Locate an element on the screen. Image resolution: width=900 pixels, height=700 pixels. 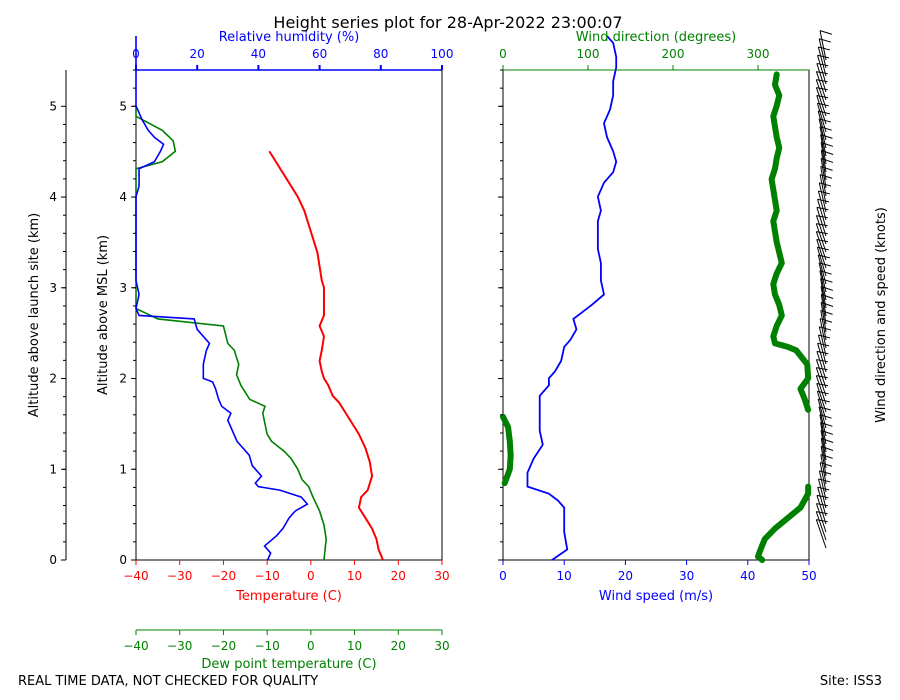
rh-tick-label: 40 is located at coordinates (258, 54).